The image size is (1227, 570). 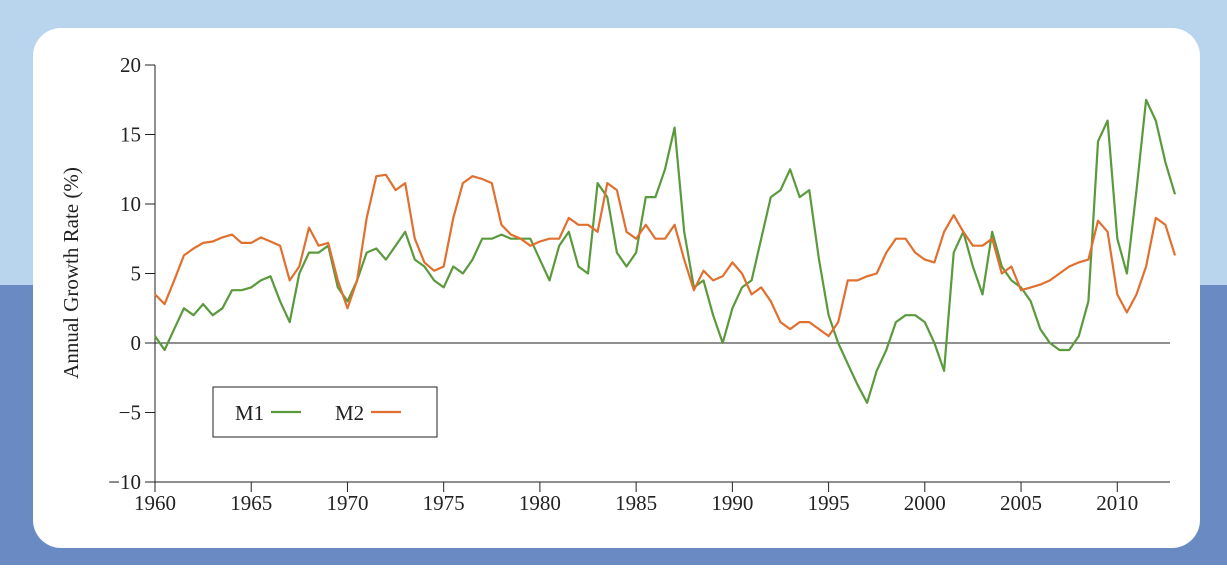 I want to click on y-tick-label: 10, so click(x=130, y=204).